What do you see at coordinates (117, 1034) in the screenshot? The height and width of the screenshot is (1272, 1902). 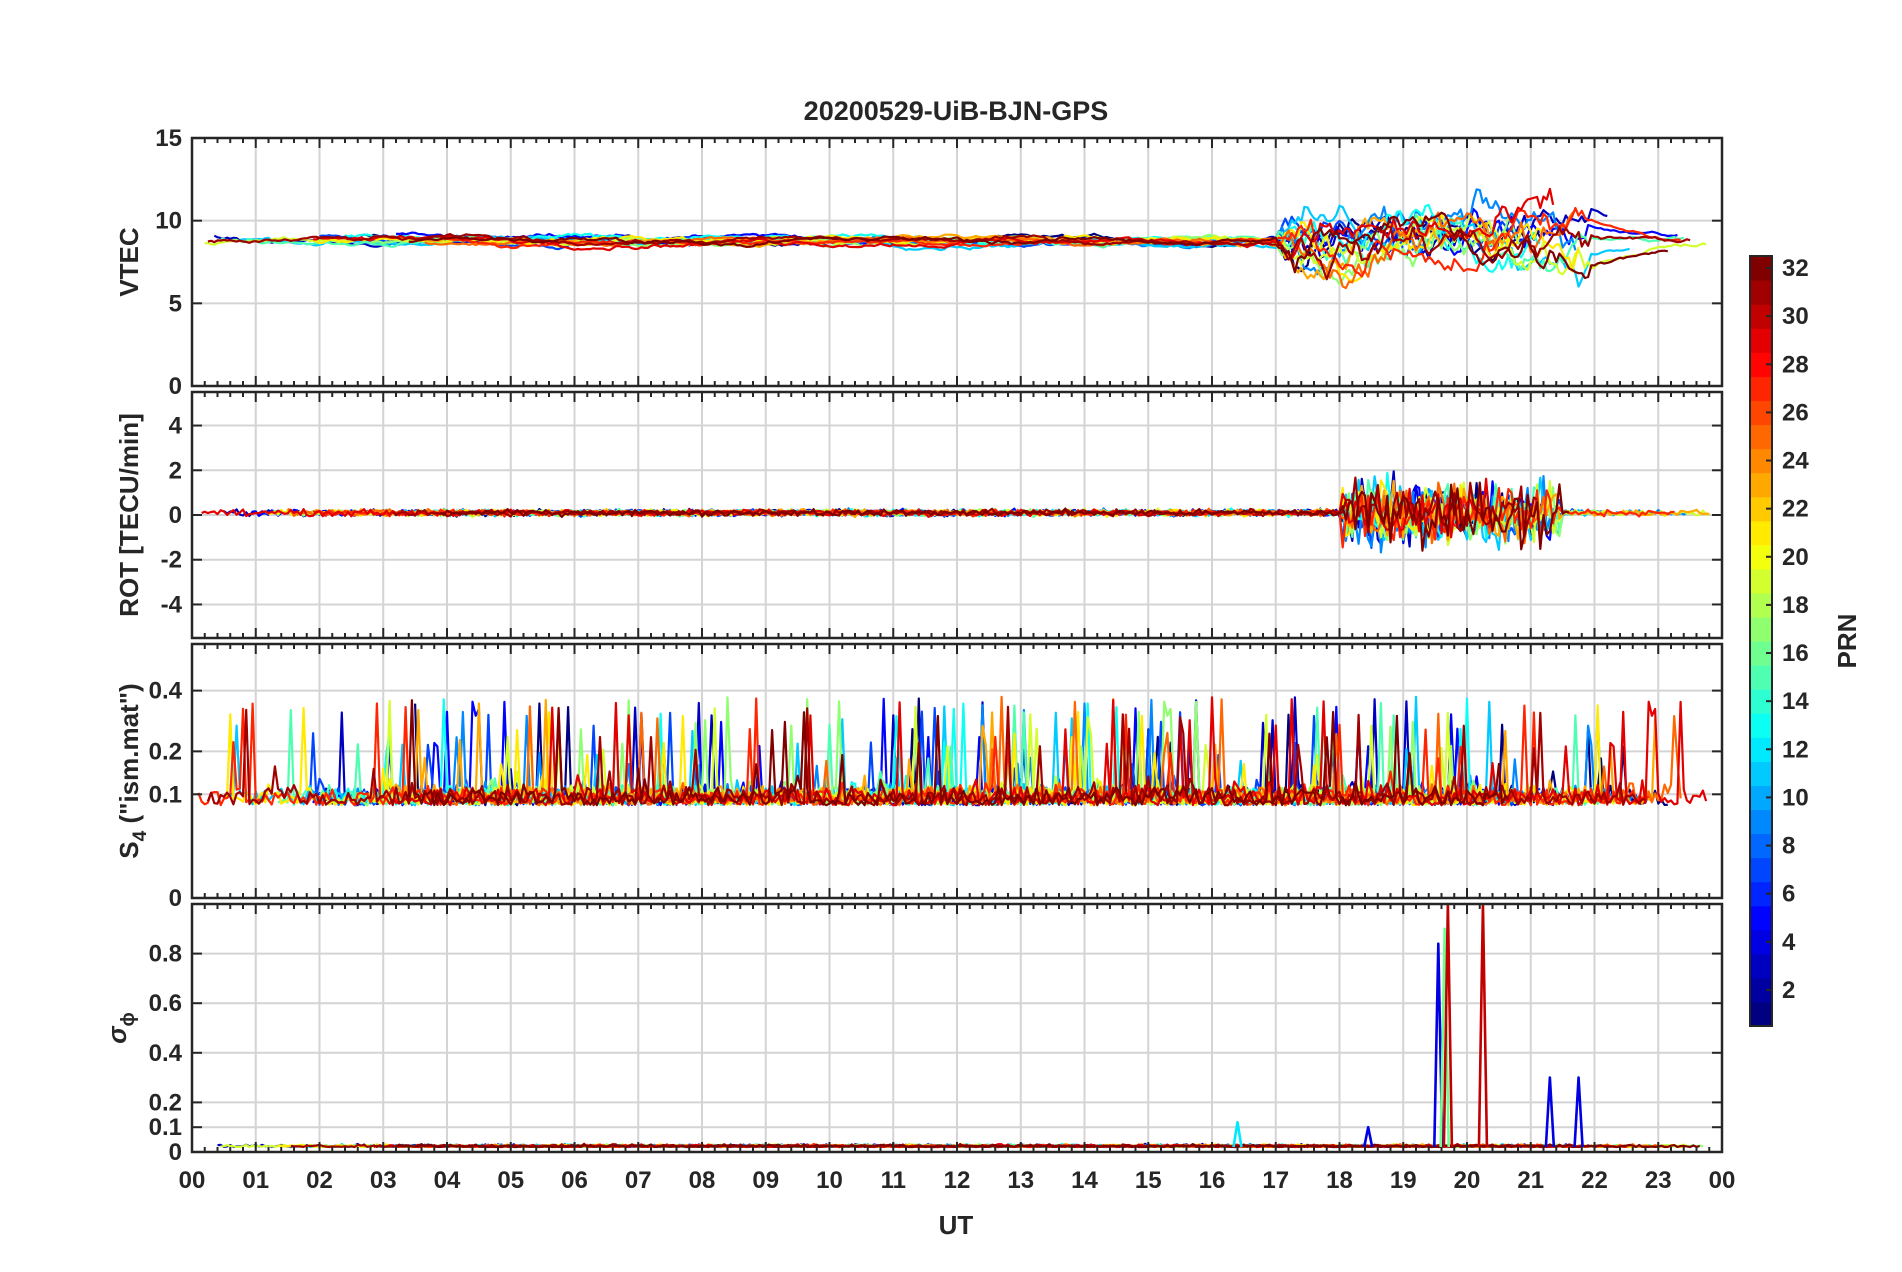 I see `y-axis-label-main: σ` at bounding box center [117, 1034].